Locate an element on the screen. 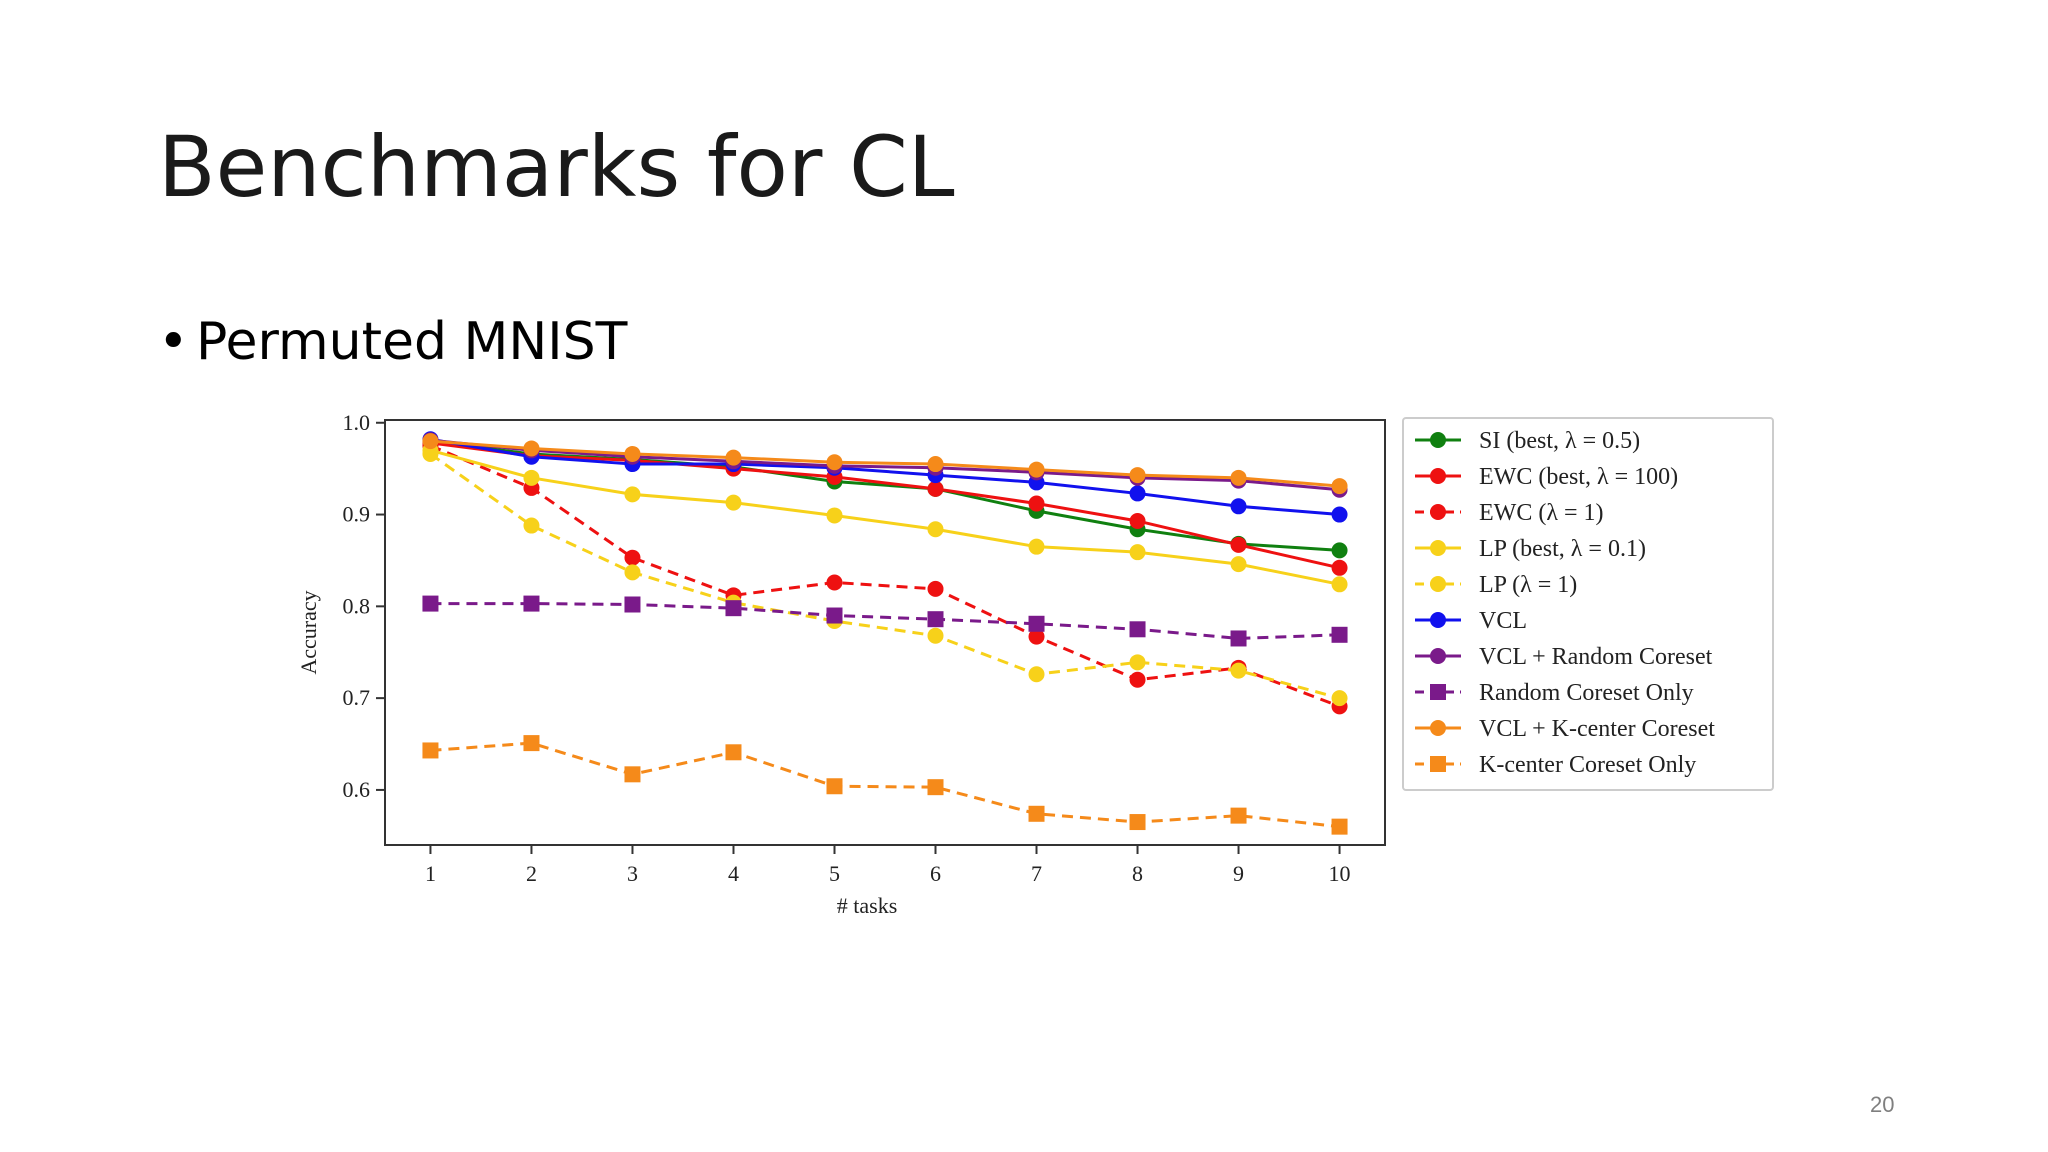 The height and width of the screenshot is (1152, 2048). legend-entry: EWC (λ = 1) is located at coordinates (1509, 513).